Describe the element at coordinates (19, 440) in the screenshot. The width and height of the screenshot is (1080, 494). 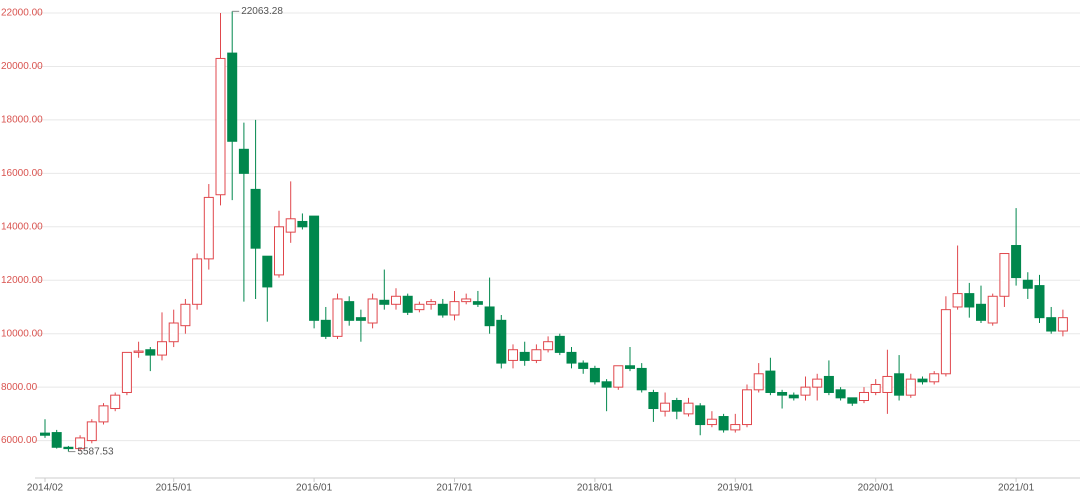
I see `y-tick-label: 6000.00` at that location.